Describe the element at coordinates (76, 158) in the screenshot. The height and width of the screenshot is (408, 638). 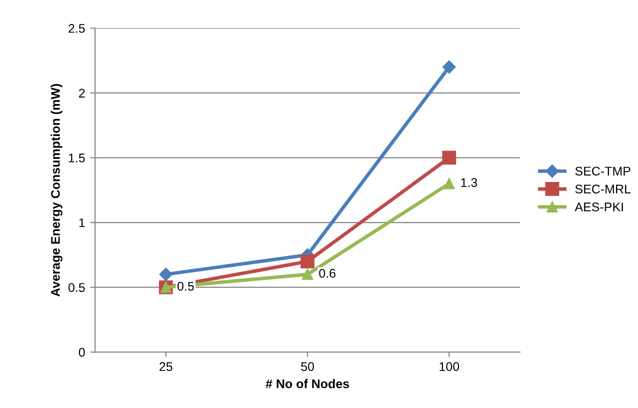
I see `y-tick-label: 1.5` at that location.